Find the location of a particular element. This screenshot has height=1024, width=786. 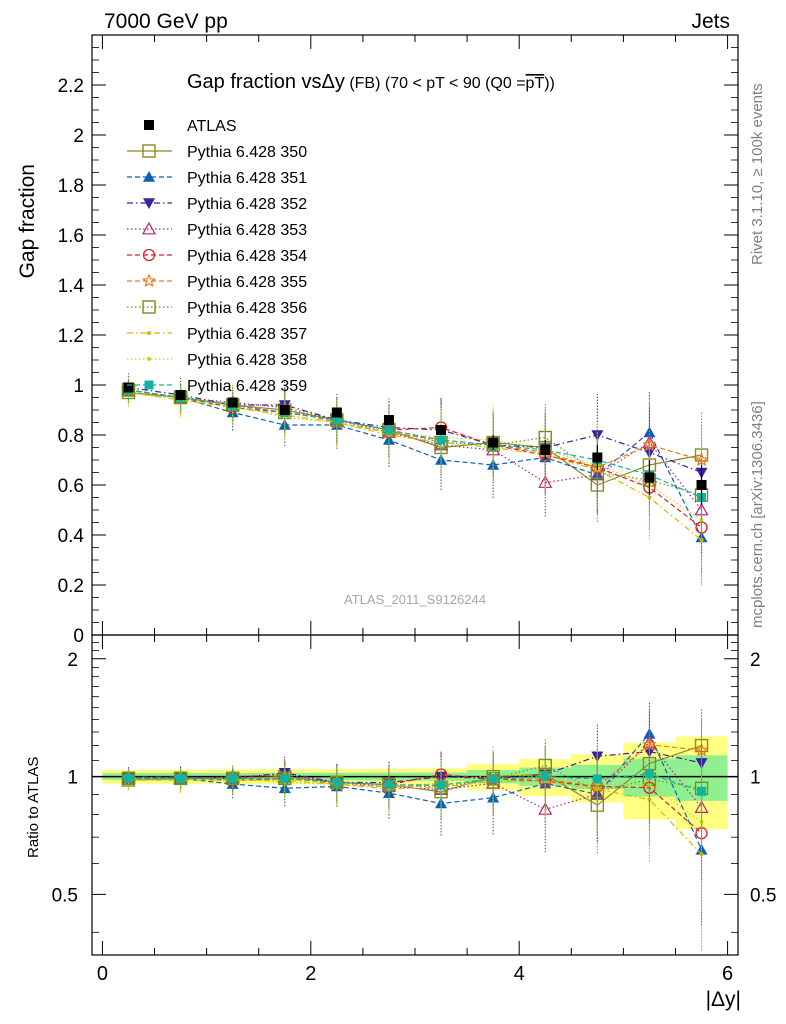

y-tick-label: 2 is located at coordinates (78, 136).